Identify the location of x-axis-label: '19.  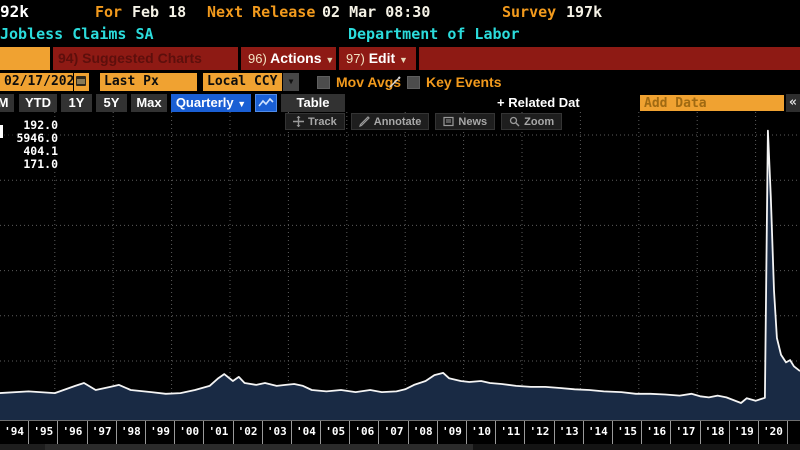
(744, 432).